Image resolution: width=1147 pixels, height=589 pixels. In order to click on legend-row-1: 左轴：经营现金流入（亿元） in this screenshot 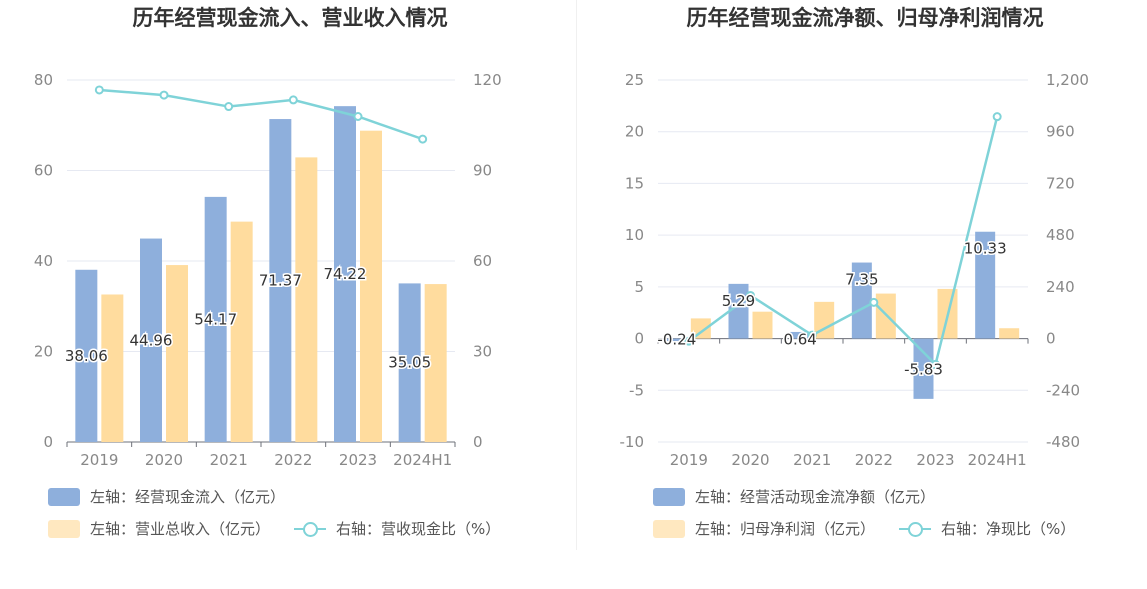, I will do `click(166, 496)`.